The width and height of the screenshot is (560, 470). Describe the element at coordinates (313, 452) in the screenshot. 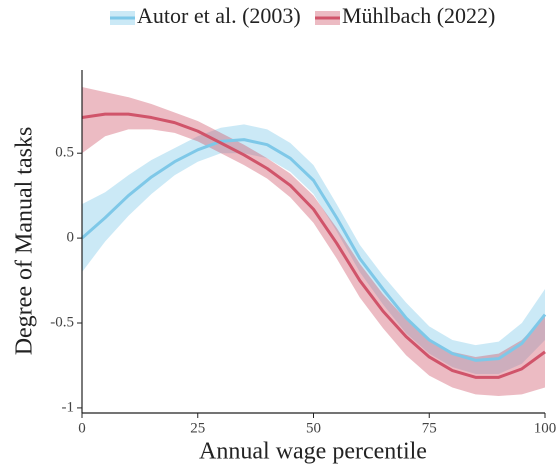

I see `x-axis-label: Annual wage percentile` at that location.